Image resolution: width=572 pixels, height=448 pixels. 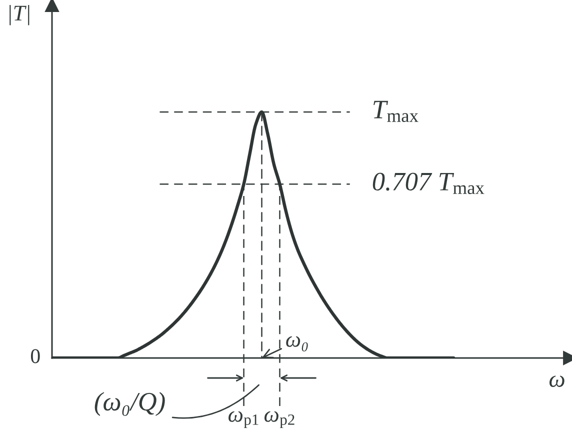 I want to click on ref-line-label: T$_{max}$, so click(x=396, y=111).